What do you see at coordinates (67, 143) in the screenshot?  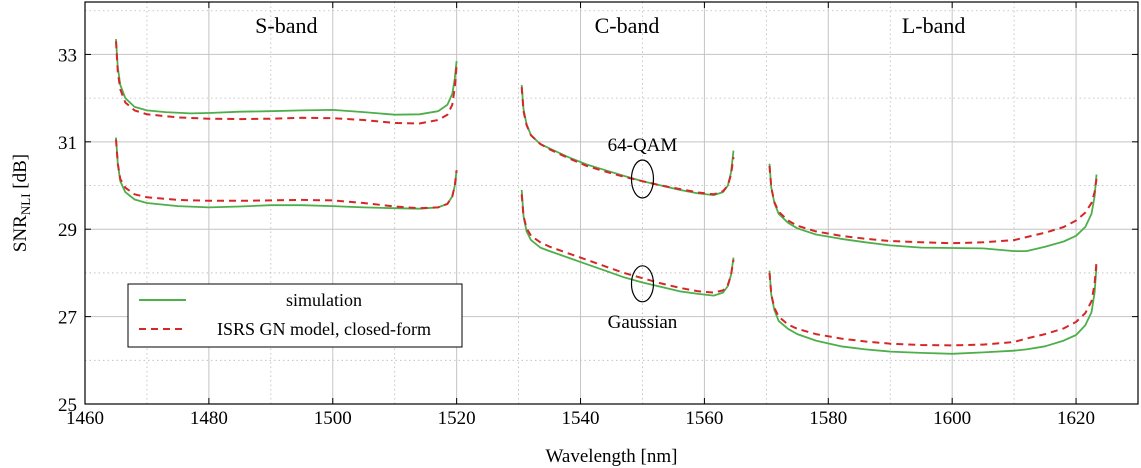 I see `y-tick-label: 31` at bounding box center [67, 143].